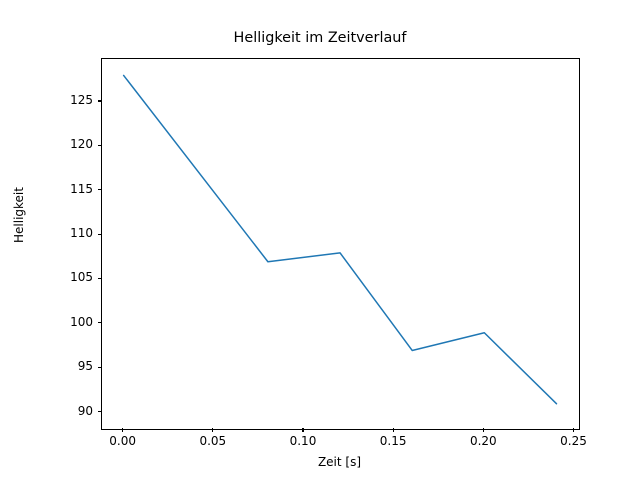  Describe the element at coordinates (81, 188) in the screenshot. I see `y-tick-label: 115` at that location.